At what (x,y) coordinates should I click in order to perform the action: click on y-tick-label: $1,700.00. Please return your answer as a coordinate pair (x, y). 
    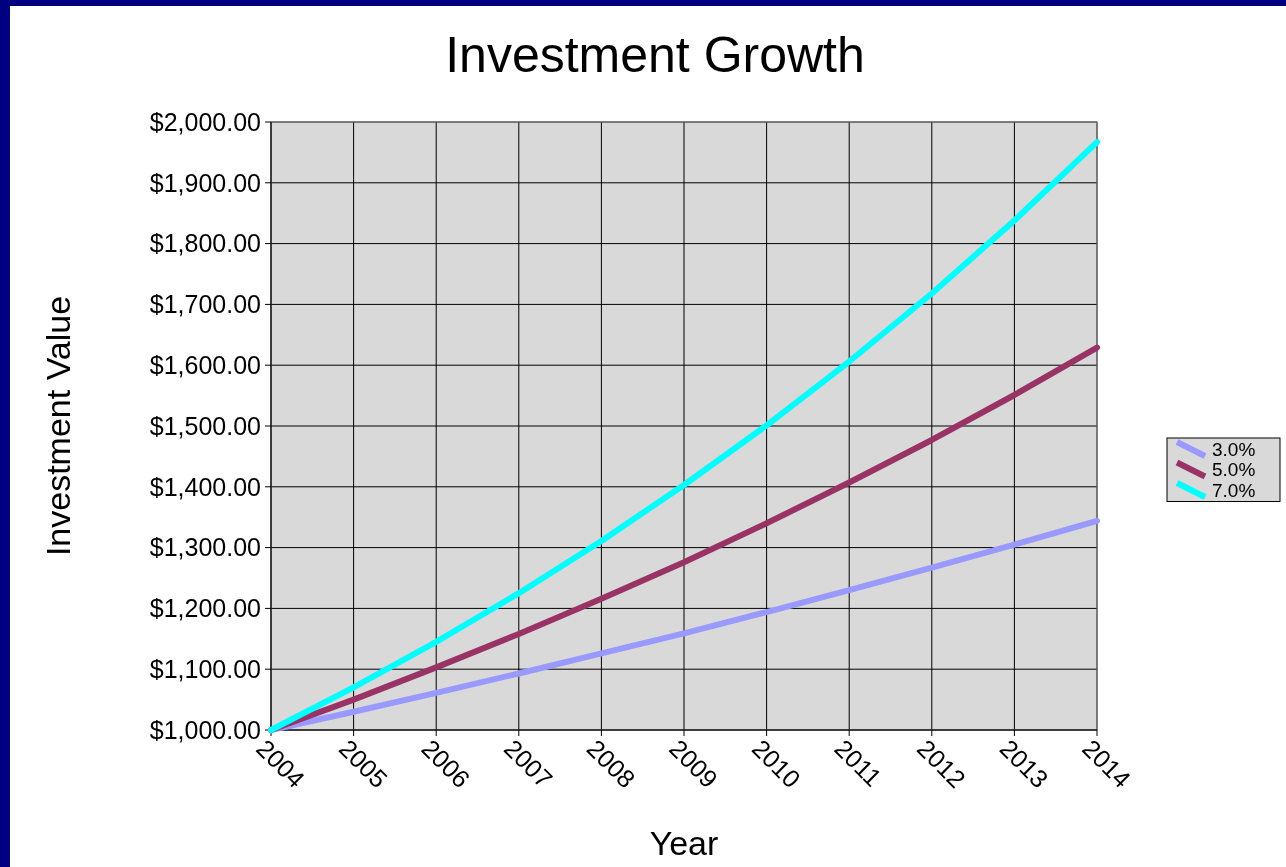
    Looking at the image, I should click on (205, 304).